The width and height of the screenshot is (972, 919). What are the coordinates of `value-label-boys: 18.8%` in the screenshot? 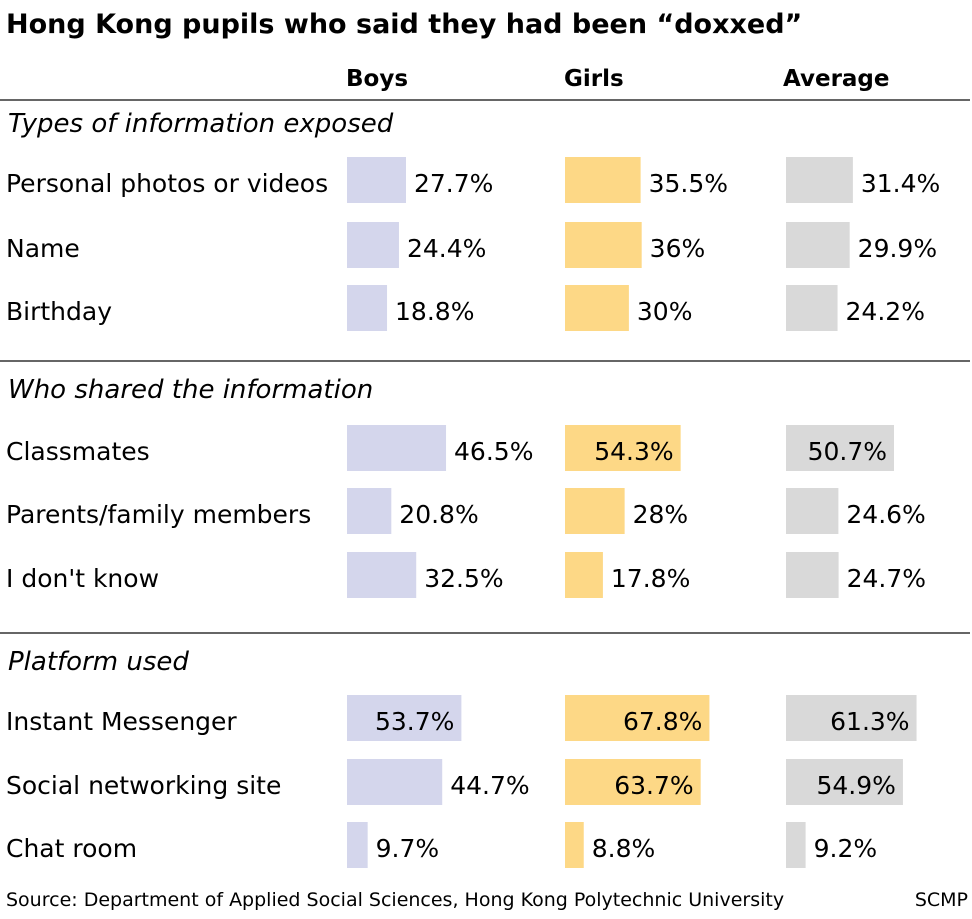 It's located at (434, 311).